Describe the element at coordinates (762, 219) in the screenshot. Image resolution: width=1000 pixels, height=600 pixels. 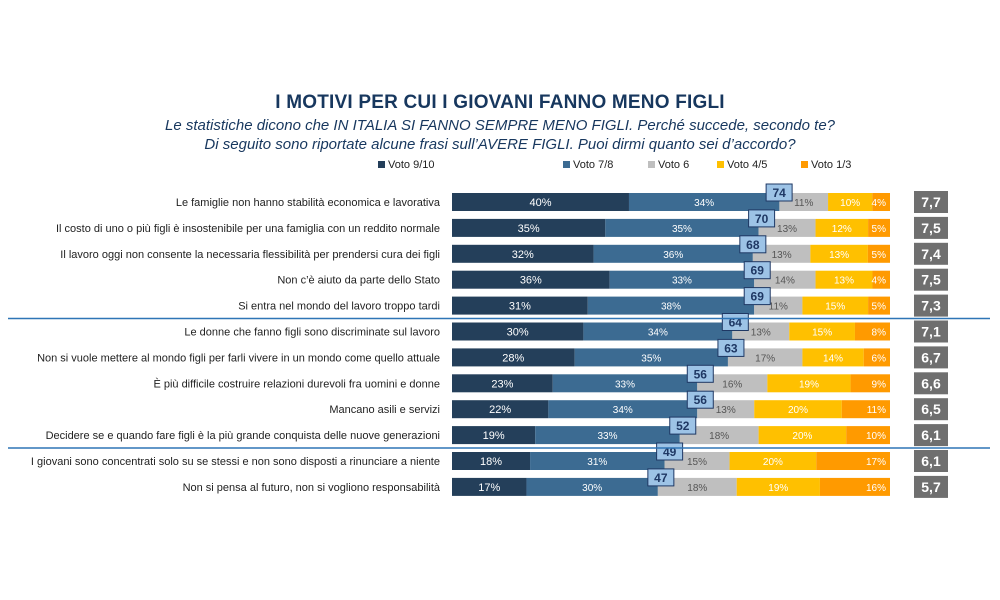
I see `total-callout-value: 70` at that location.